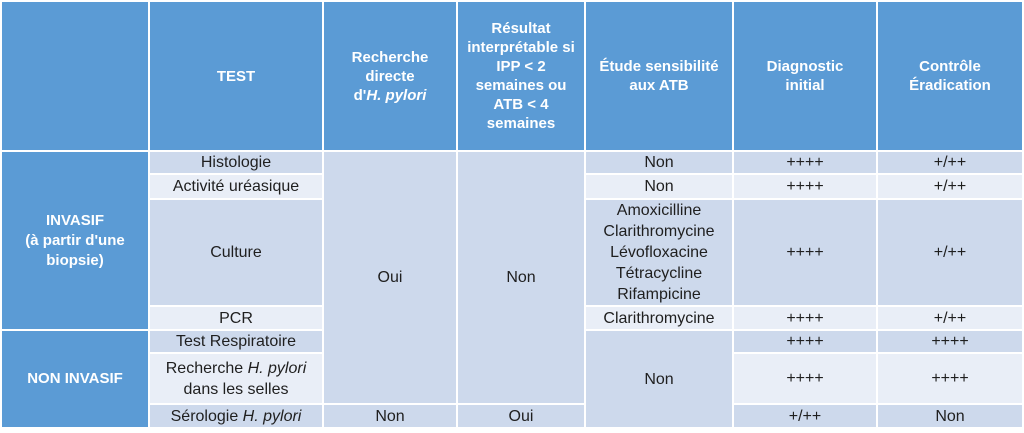 Image resolution: width=1024 pixels, height=433 pixels. What do you see at coordinates (206, 416) in the screenshot?
I see `cell-serologie-test-pre: Sérologie` at bounding box center [206, 416].